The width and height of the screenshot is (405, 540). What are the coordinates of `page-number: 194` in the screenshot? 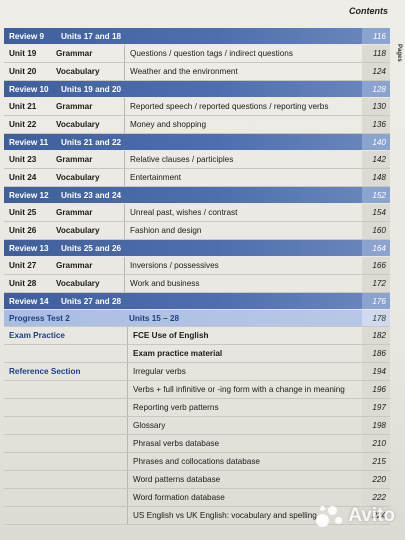 It's located at (376, 371).